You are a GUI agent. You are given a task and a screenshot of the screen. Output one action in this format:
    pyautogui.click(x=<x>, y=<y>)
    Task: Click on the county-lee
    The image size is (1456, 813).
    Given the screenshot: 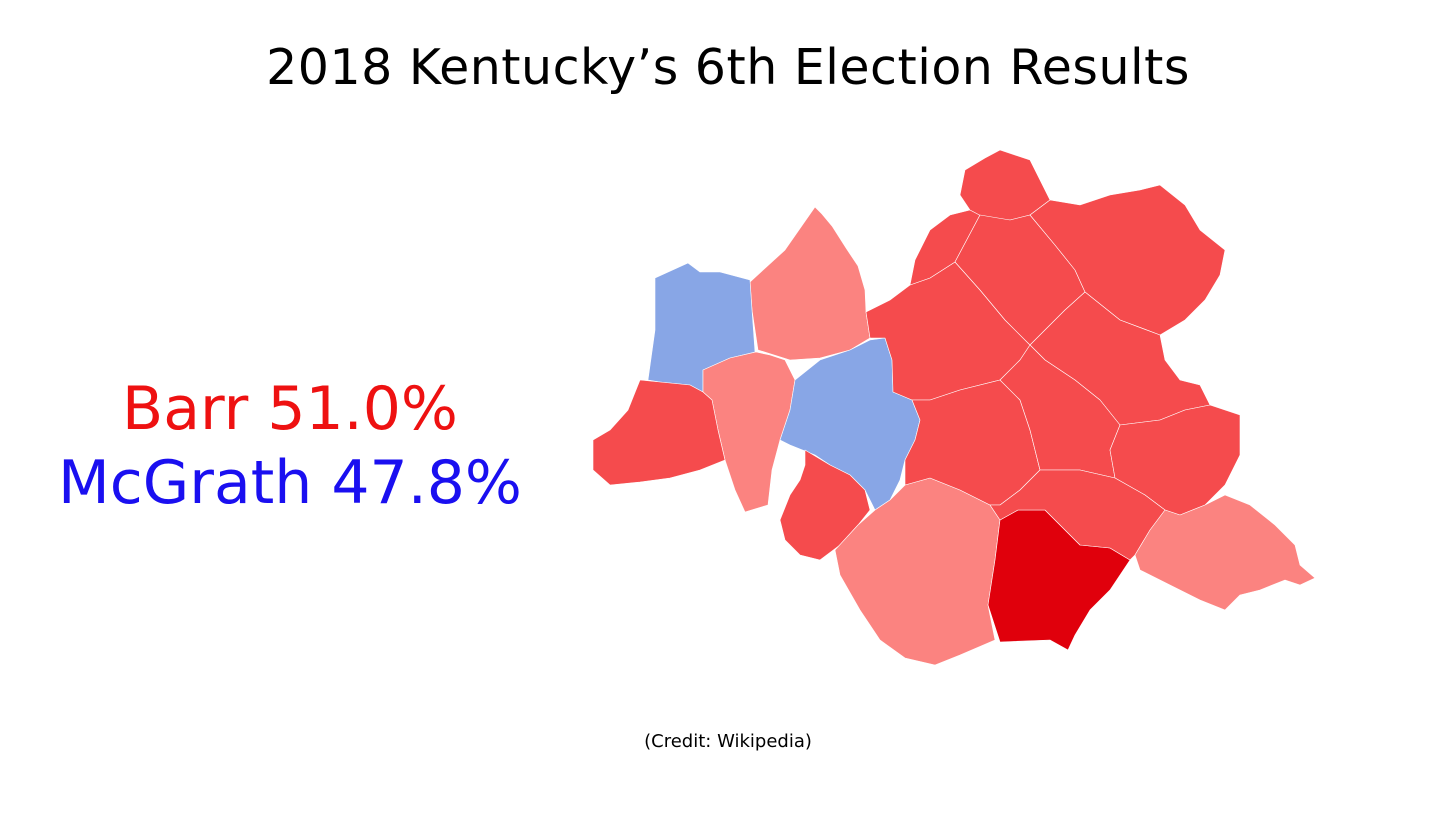 What is the action you would take?
    pyautogui.click(x=1077, y=515)
    